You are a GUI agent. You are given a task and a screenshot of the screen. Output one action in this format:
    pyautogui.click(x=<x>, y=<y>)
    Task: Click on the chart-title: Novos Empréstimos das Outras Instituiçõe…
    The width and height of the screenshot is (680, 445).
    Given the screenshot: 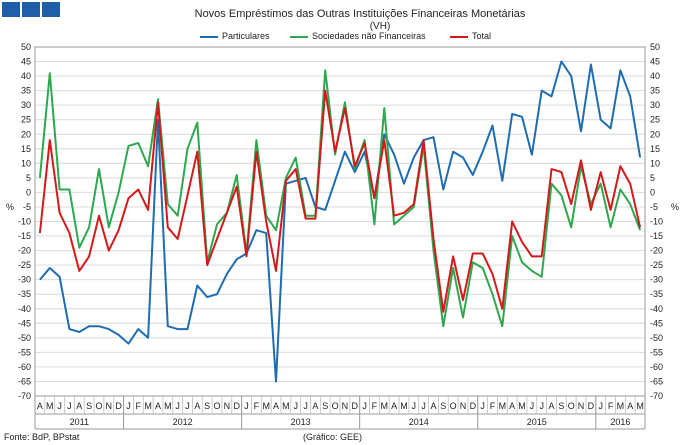 What is the action you would take?
    pyautogui.click(x=360, y=14)
    